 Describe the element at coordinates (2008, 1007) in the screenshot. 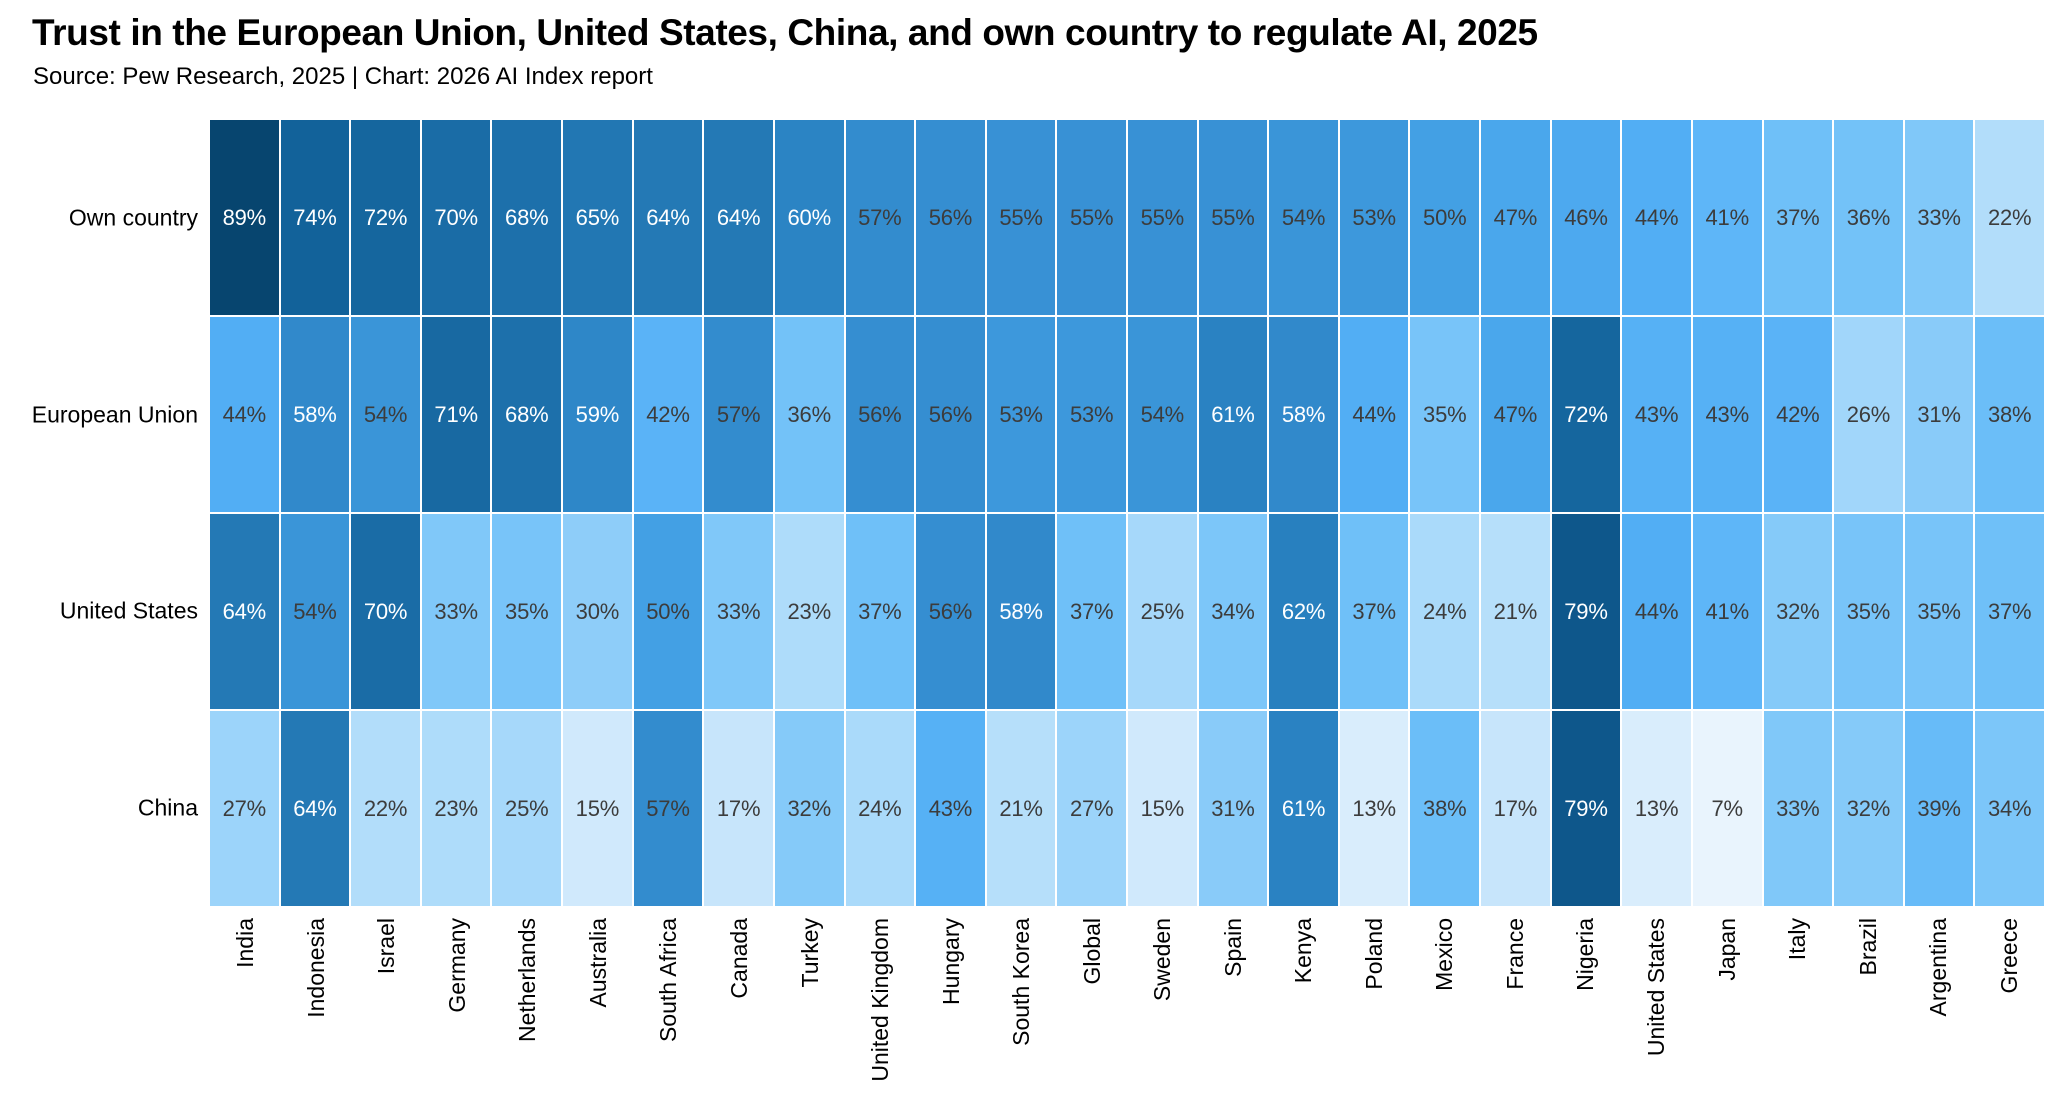

I see `column-label-greece: Greece` at that location.